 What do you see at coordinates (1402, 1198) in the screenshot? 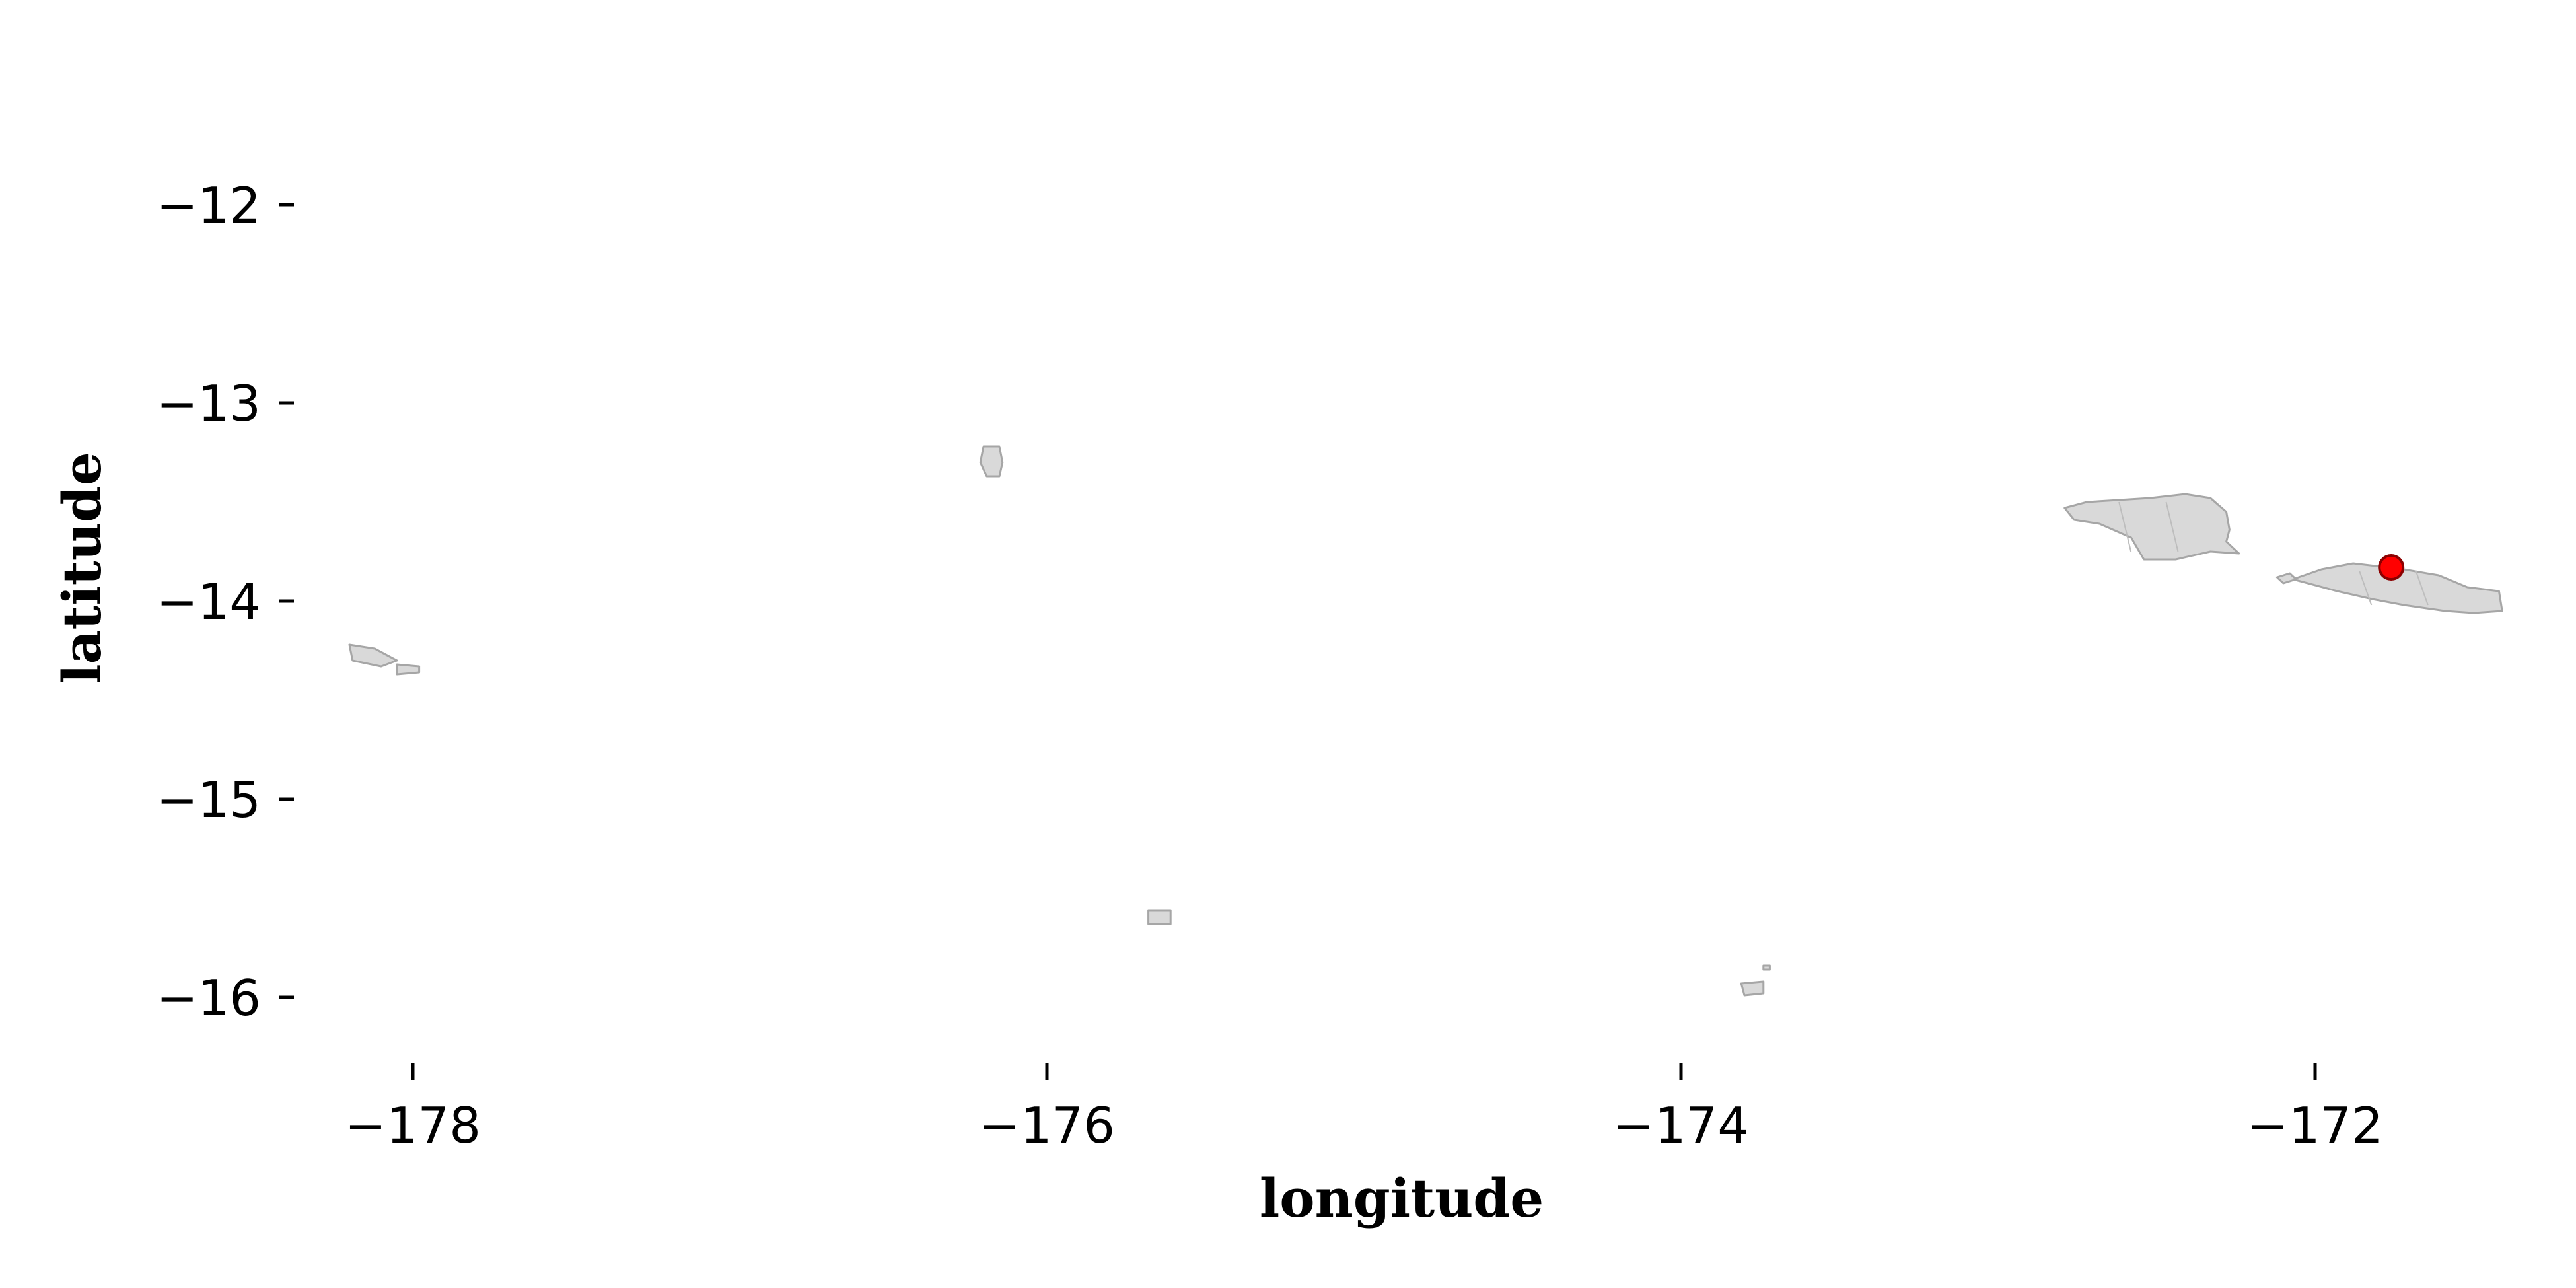
I see `x-axis-label: longitude` at bounding box center [1402, 1198].